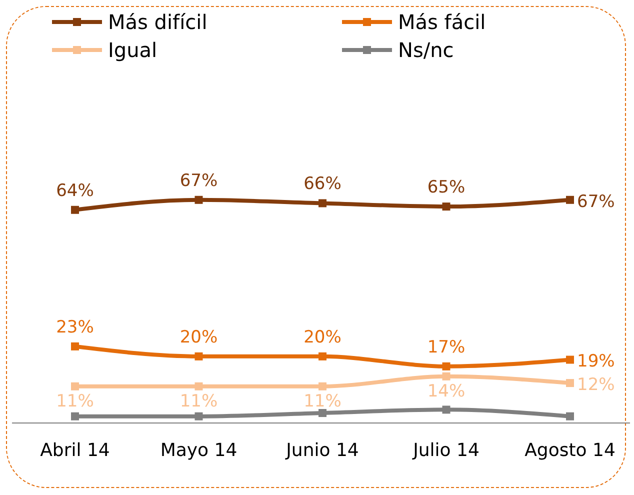  Describe the element at coordinates (596, 385) in the screenshot. I see `data-label: 12%` at that location.